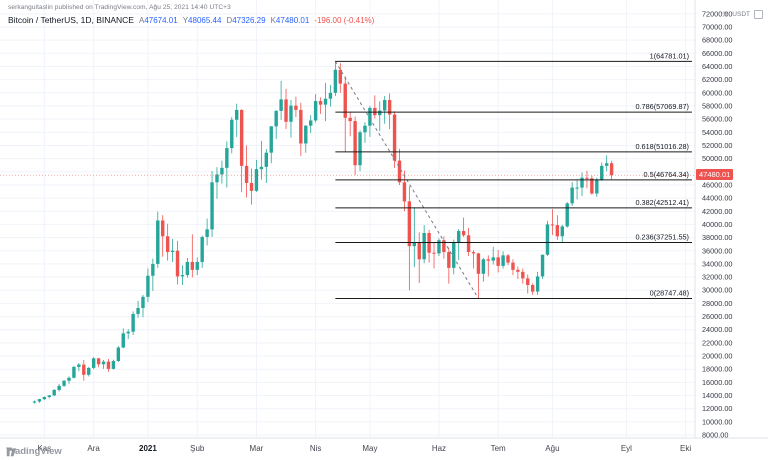 The image size is (768, 460). Describe the element at coordinates (141, 20) in the screenshot. I see `legend-open-label: A` at that location.